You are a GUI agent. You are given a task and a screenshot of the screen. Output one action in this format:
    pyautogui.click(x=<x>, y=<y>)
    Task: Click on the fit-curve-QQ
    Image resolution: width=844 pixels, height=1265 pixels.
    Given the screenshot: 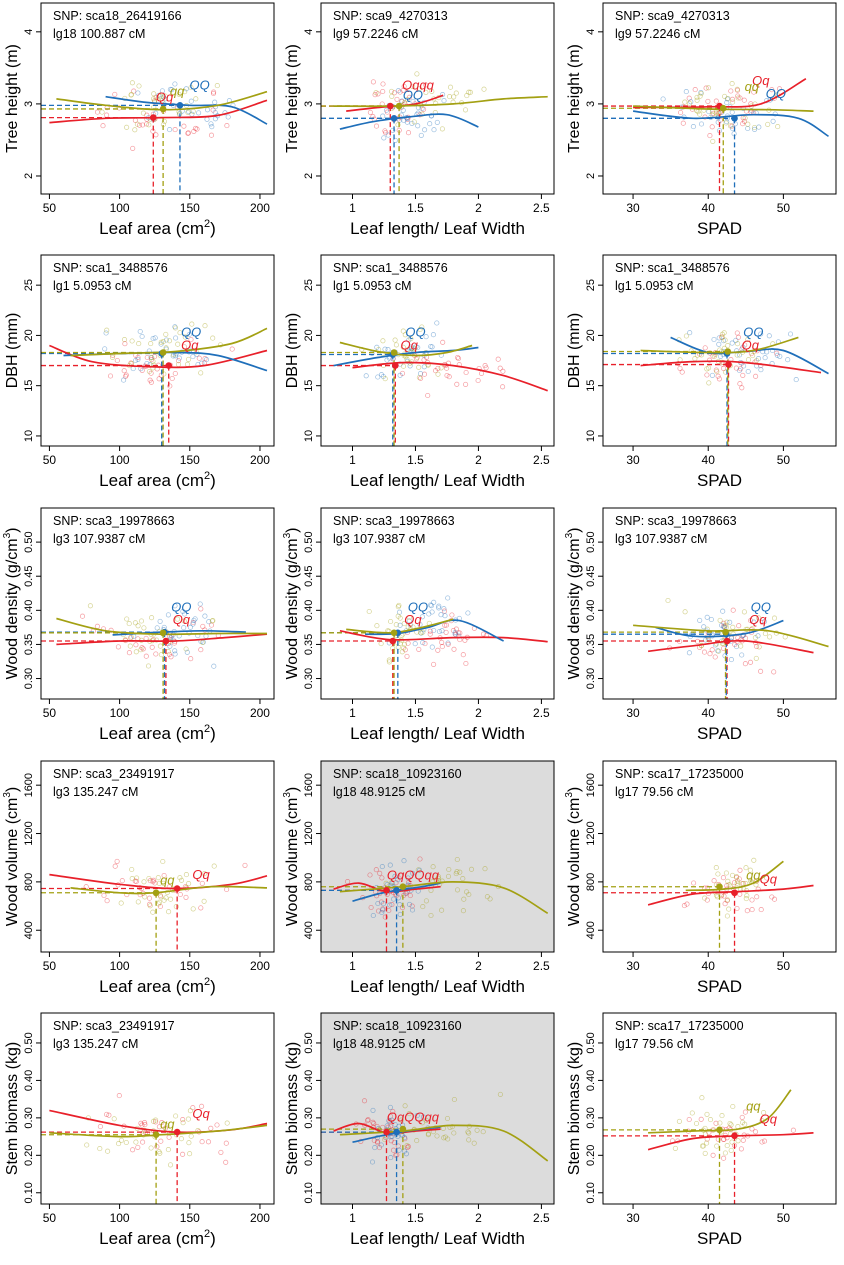 What is the action you would take?
    pyautogui.click(x=186, y=110)
    